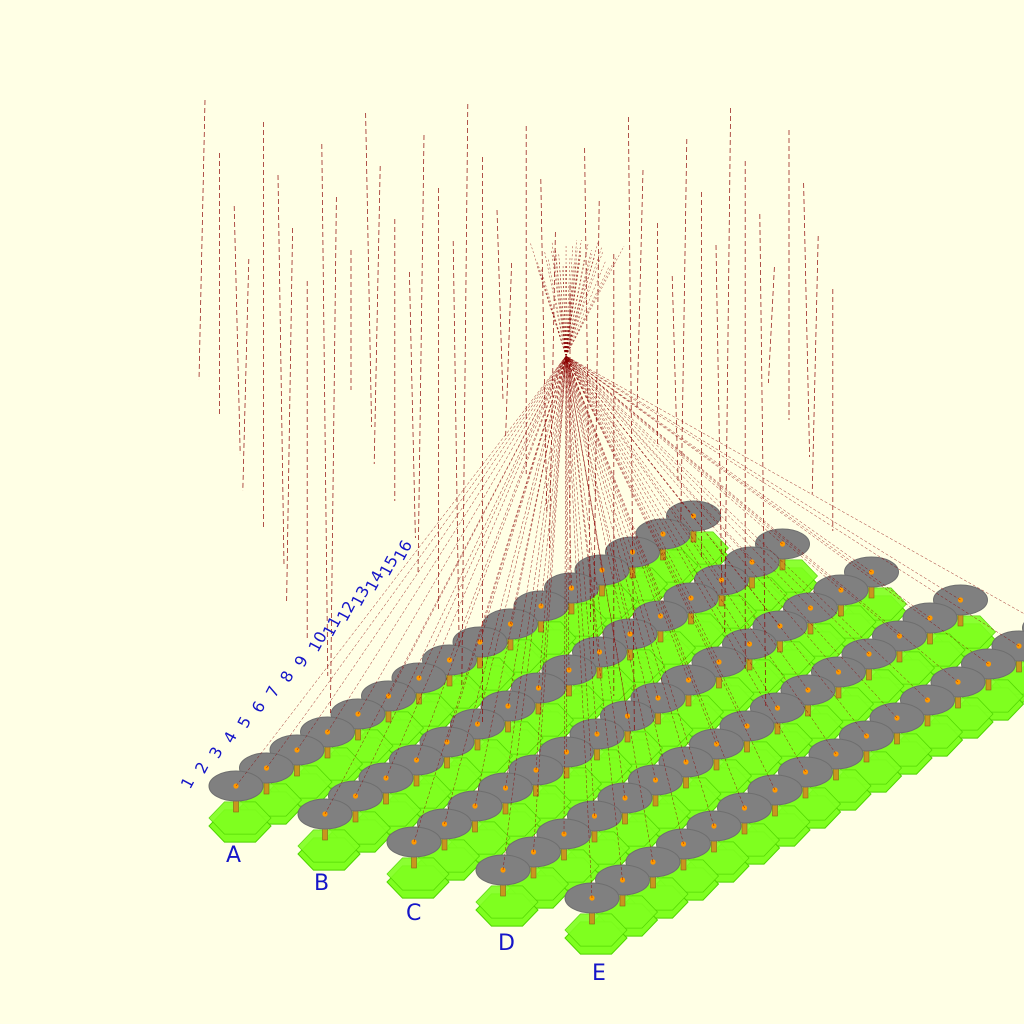 Image resolution: width=1024 pixels, height=1024 pixels. I want to click on column-label-c: C, so click(413, 913).